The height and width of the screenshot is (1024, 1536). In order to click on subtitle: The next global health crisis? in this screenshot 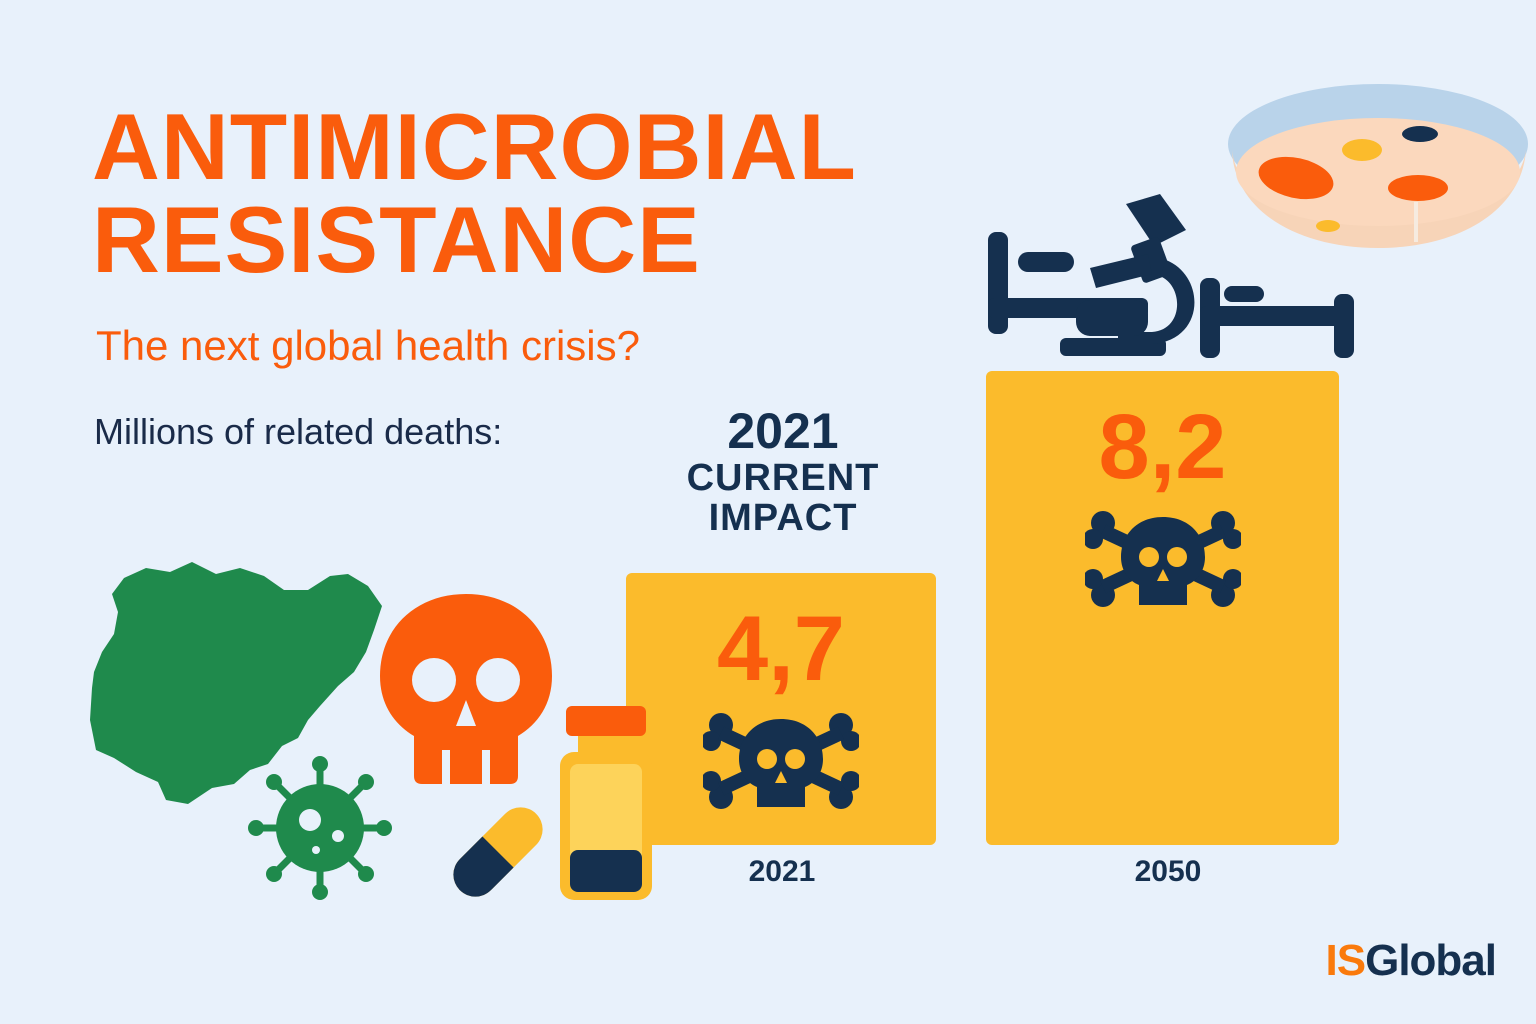, I will do `click(368, 345)`.